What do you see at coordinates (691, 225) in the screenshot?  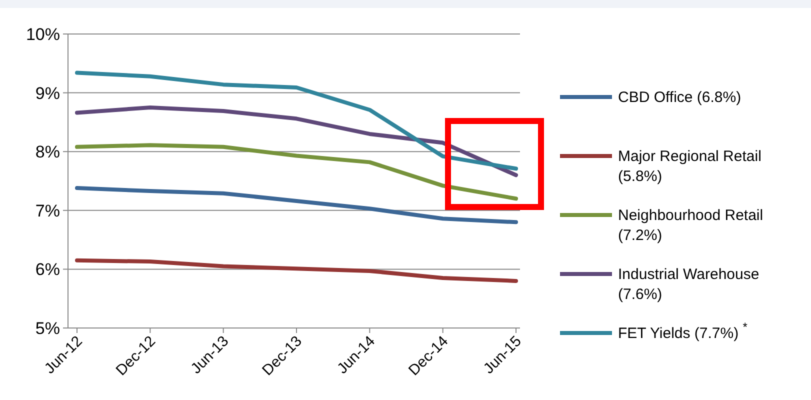 I see `legend-label: Neighbourhood Retail (7.2%)` at bounding box center [691, 225].